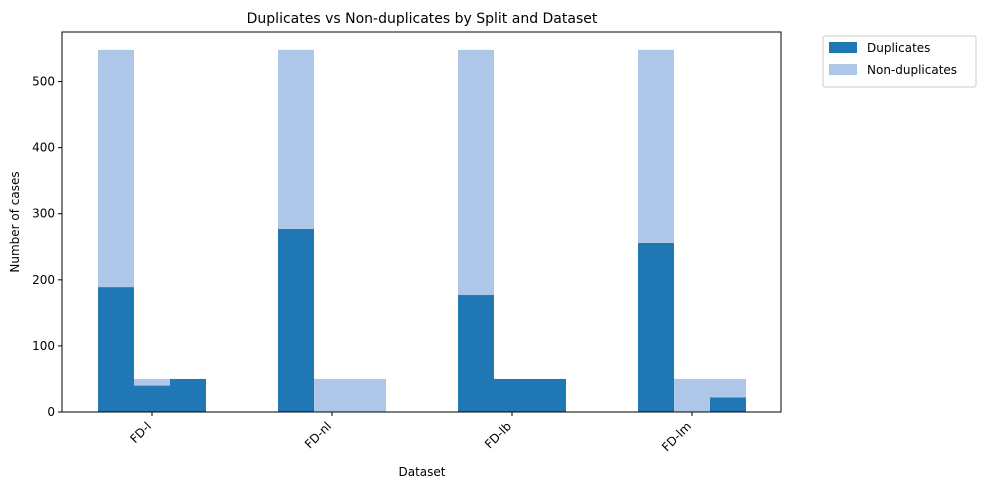 The width and height of the screenshot is (986, 490). Describe the element at coordinates (843, 47) in the screenshot. I see `legend-swatch-duplicates` at that location.